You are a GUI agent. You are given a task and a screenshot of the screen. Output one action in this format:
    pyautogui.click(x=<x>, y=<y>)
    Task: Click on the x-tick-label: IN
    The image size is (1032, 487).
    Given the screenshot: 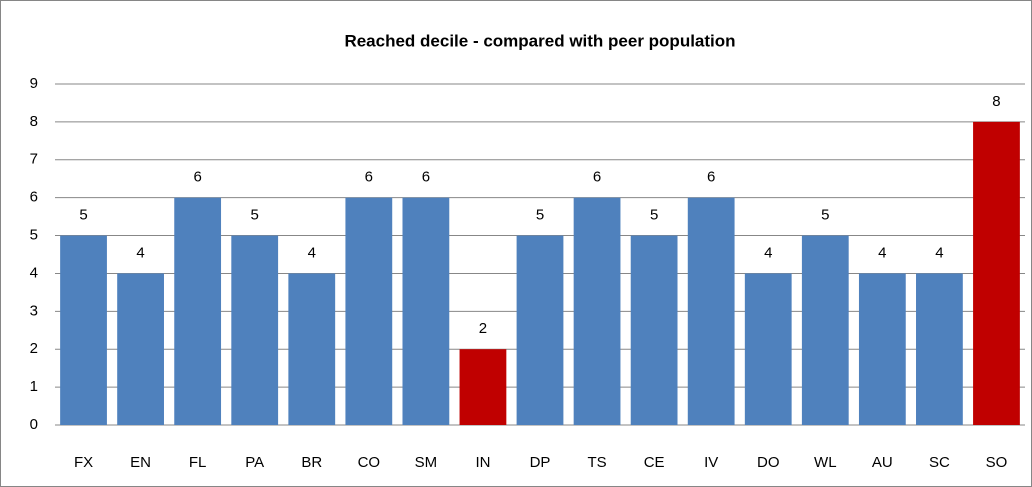 What is the action you would take?
    pyautogui.click(x=482, y=462)
    